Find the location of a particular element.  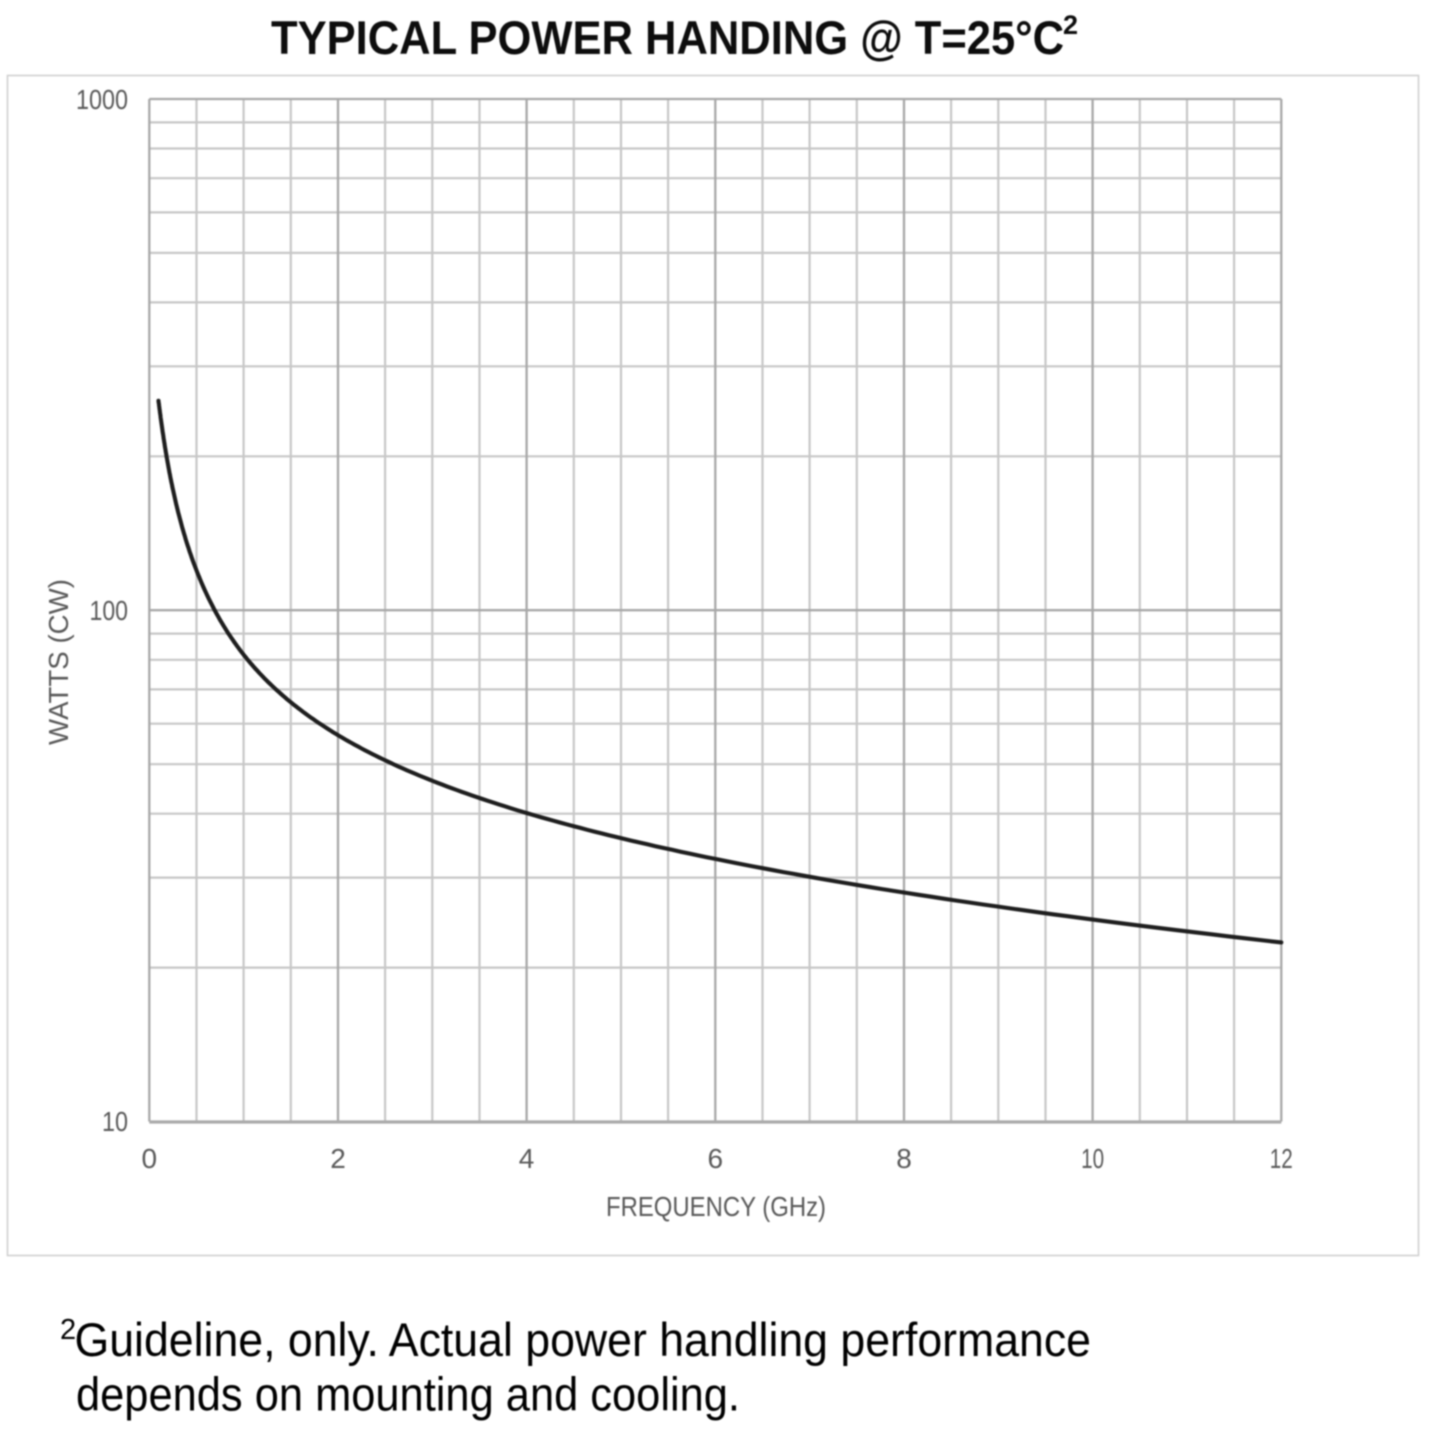

svg-text: 4 is located at coordinates (527, 1158).